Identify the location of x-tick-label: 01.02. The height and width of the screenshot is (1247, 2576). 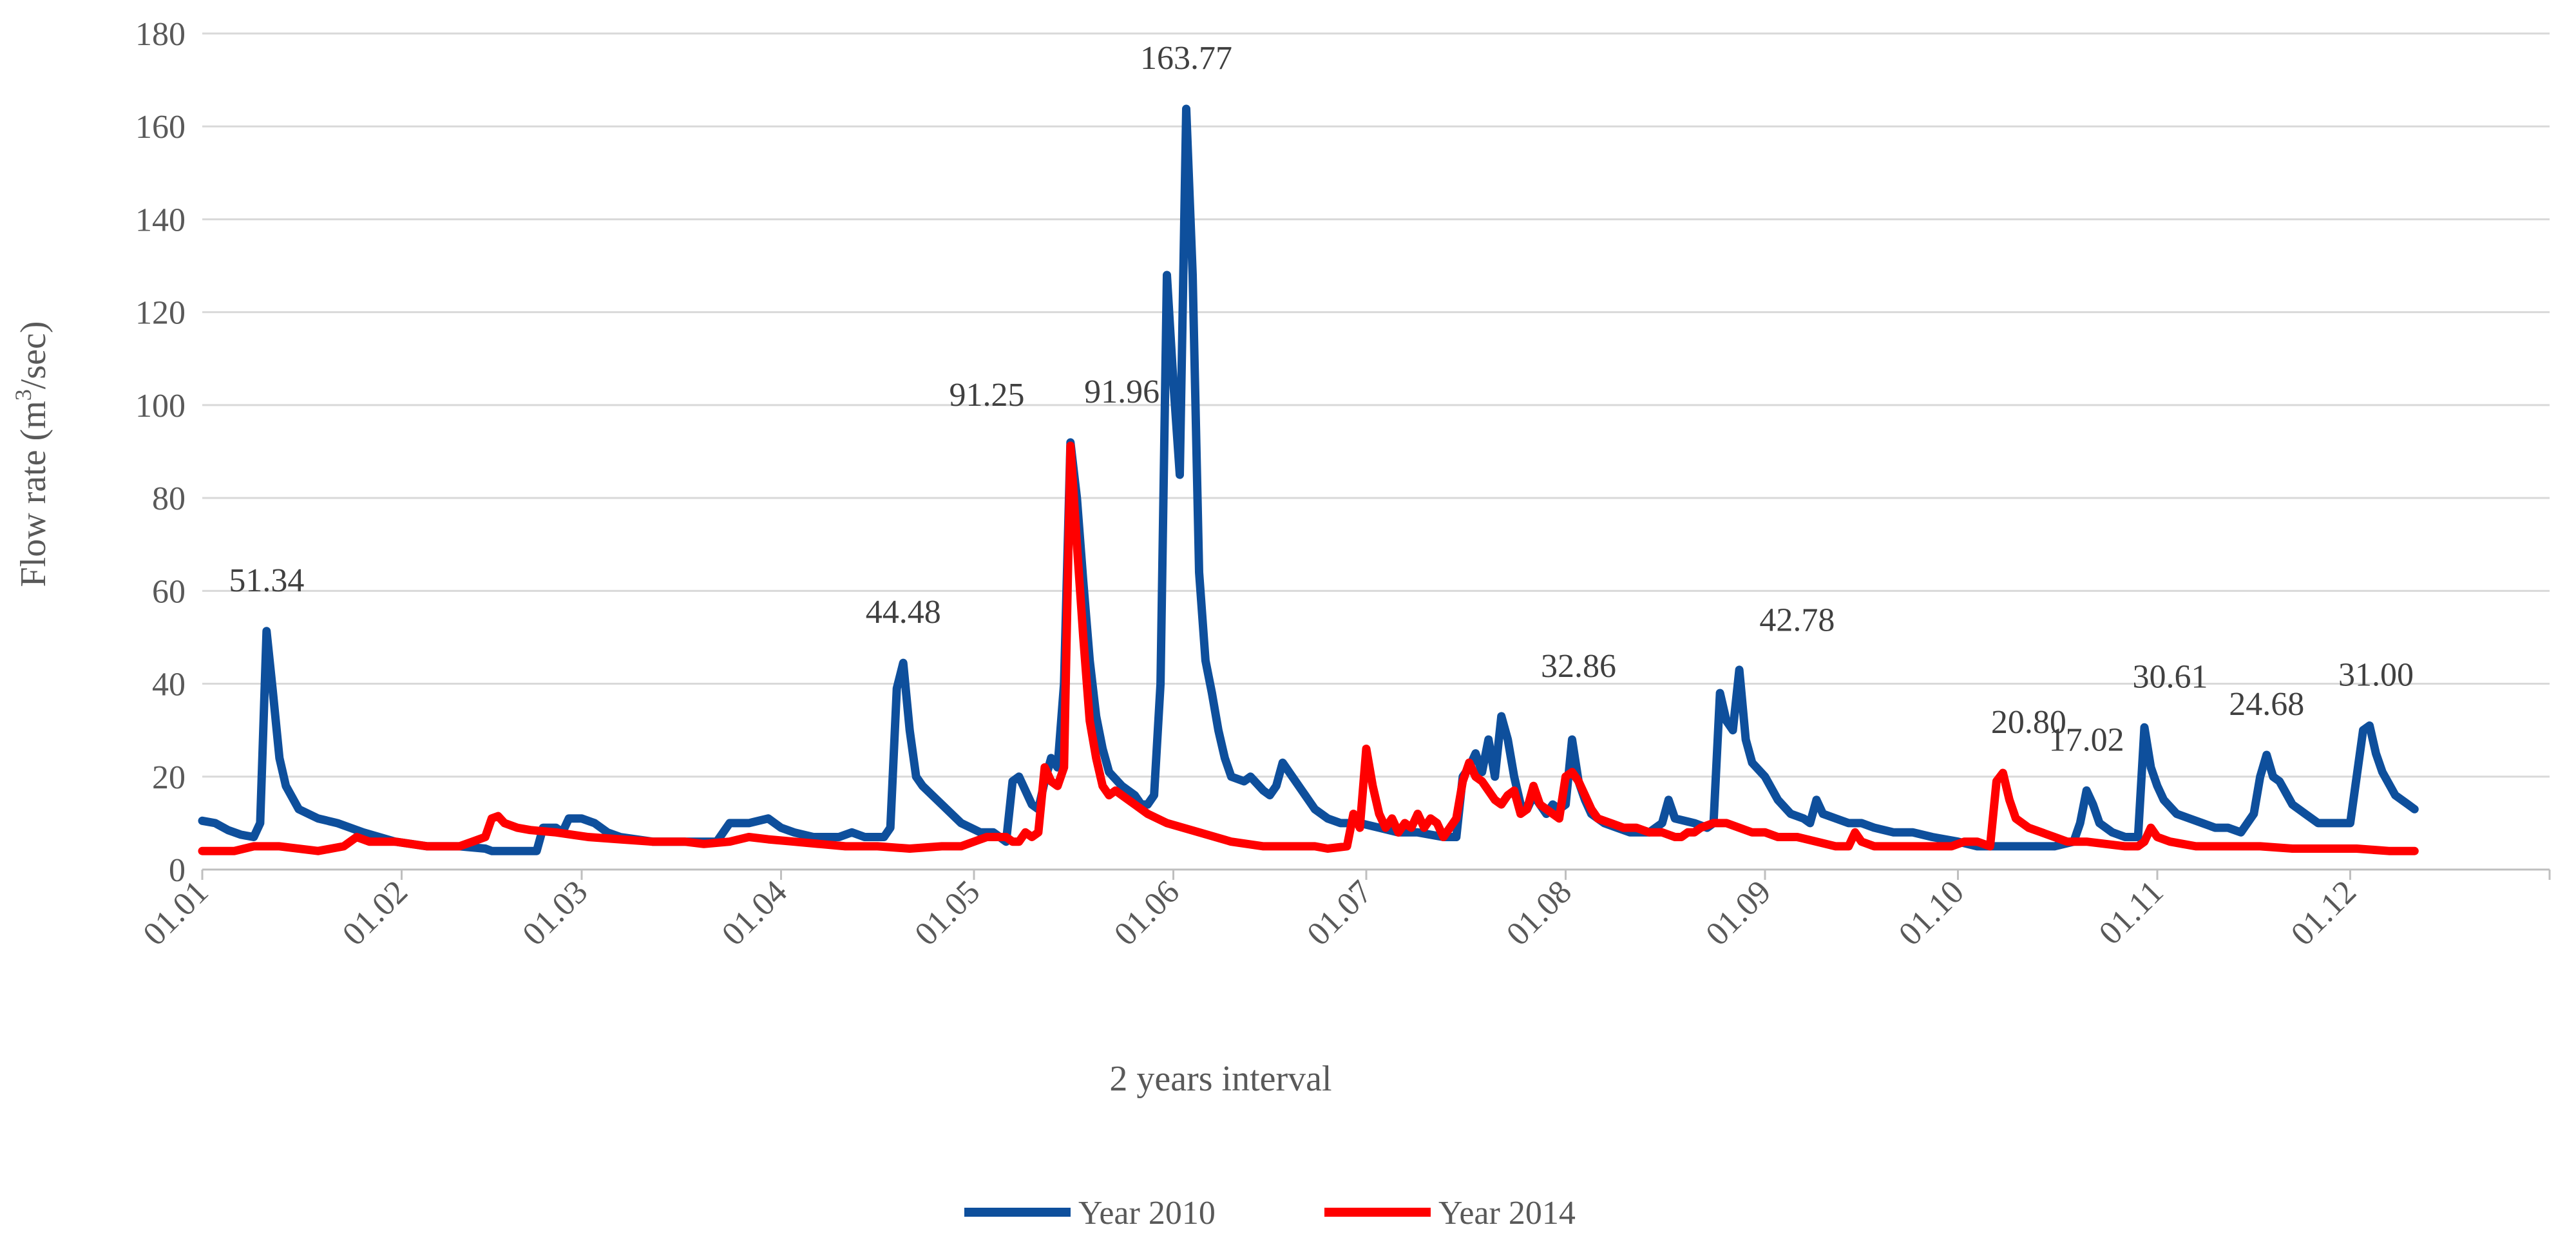
(375, 913).